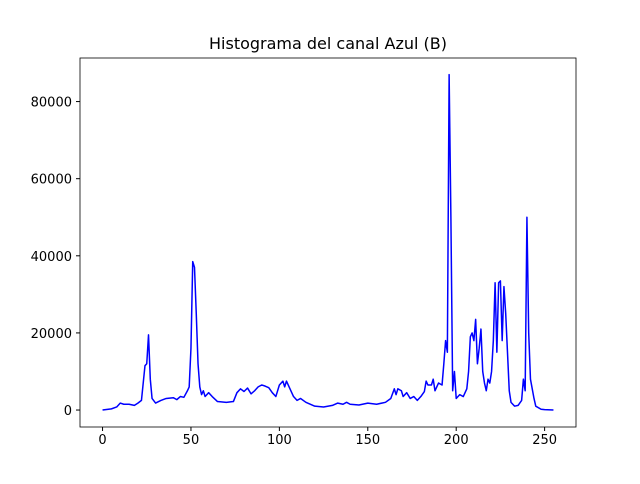 The width and height of the screenshot is (640, 484). What do you see at coordinates (544, 440) in the screenshot?
I see `x-tick-label: 250` at bounding box center [544, 440].